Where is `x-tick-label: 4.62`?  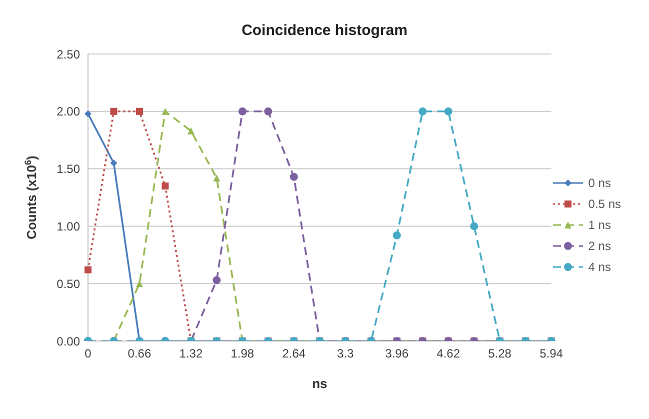 x-tick-label: 4.62 is located at coordinates (448, 353).